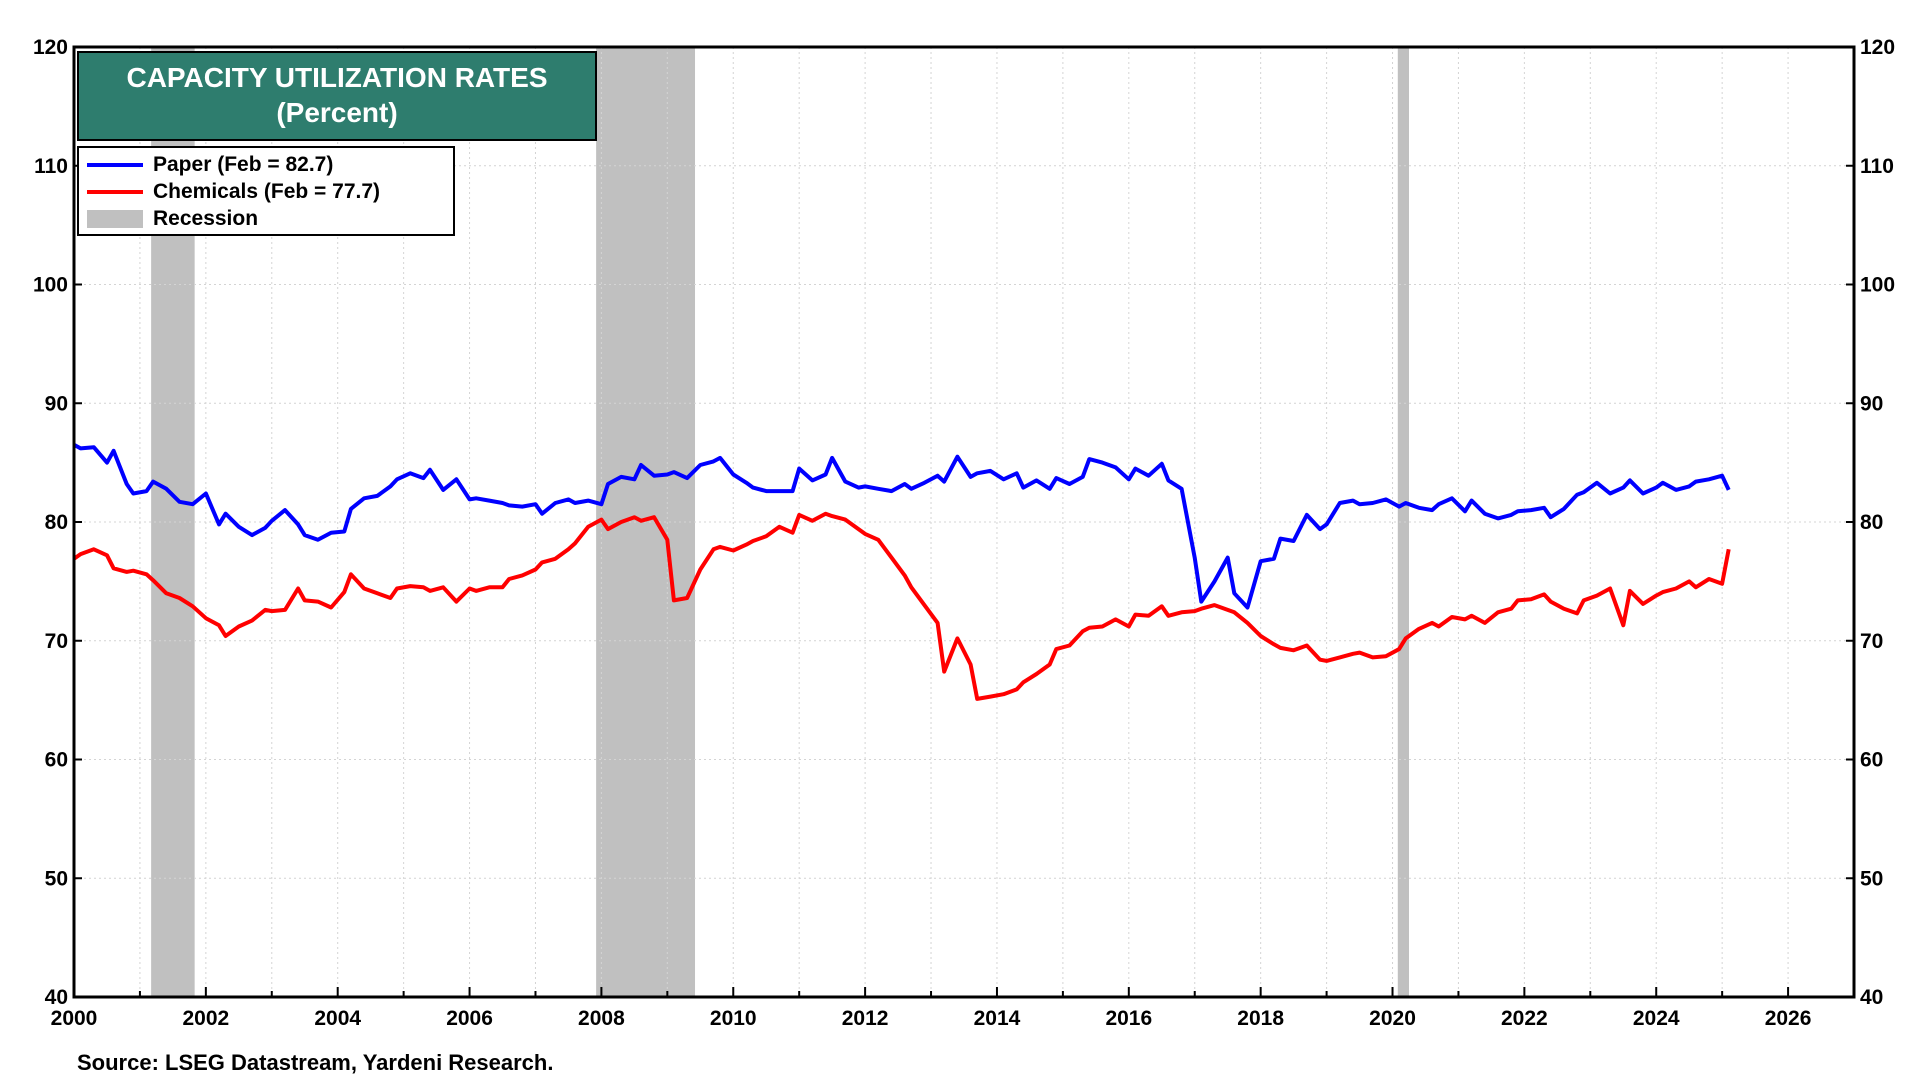  What do you see at coordinates (337, 112) in the screenshot?
I see `chart-subtitle: (Percent)` at bounding box center [337, 112].